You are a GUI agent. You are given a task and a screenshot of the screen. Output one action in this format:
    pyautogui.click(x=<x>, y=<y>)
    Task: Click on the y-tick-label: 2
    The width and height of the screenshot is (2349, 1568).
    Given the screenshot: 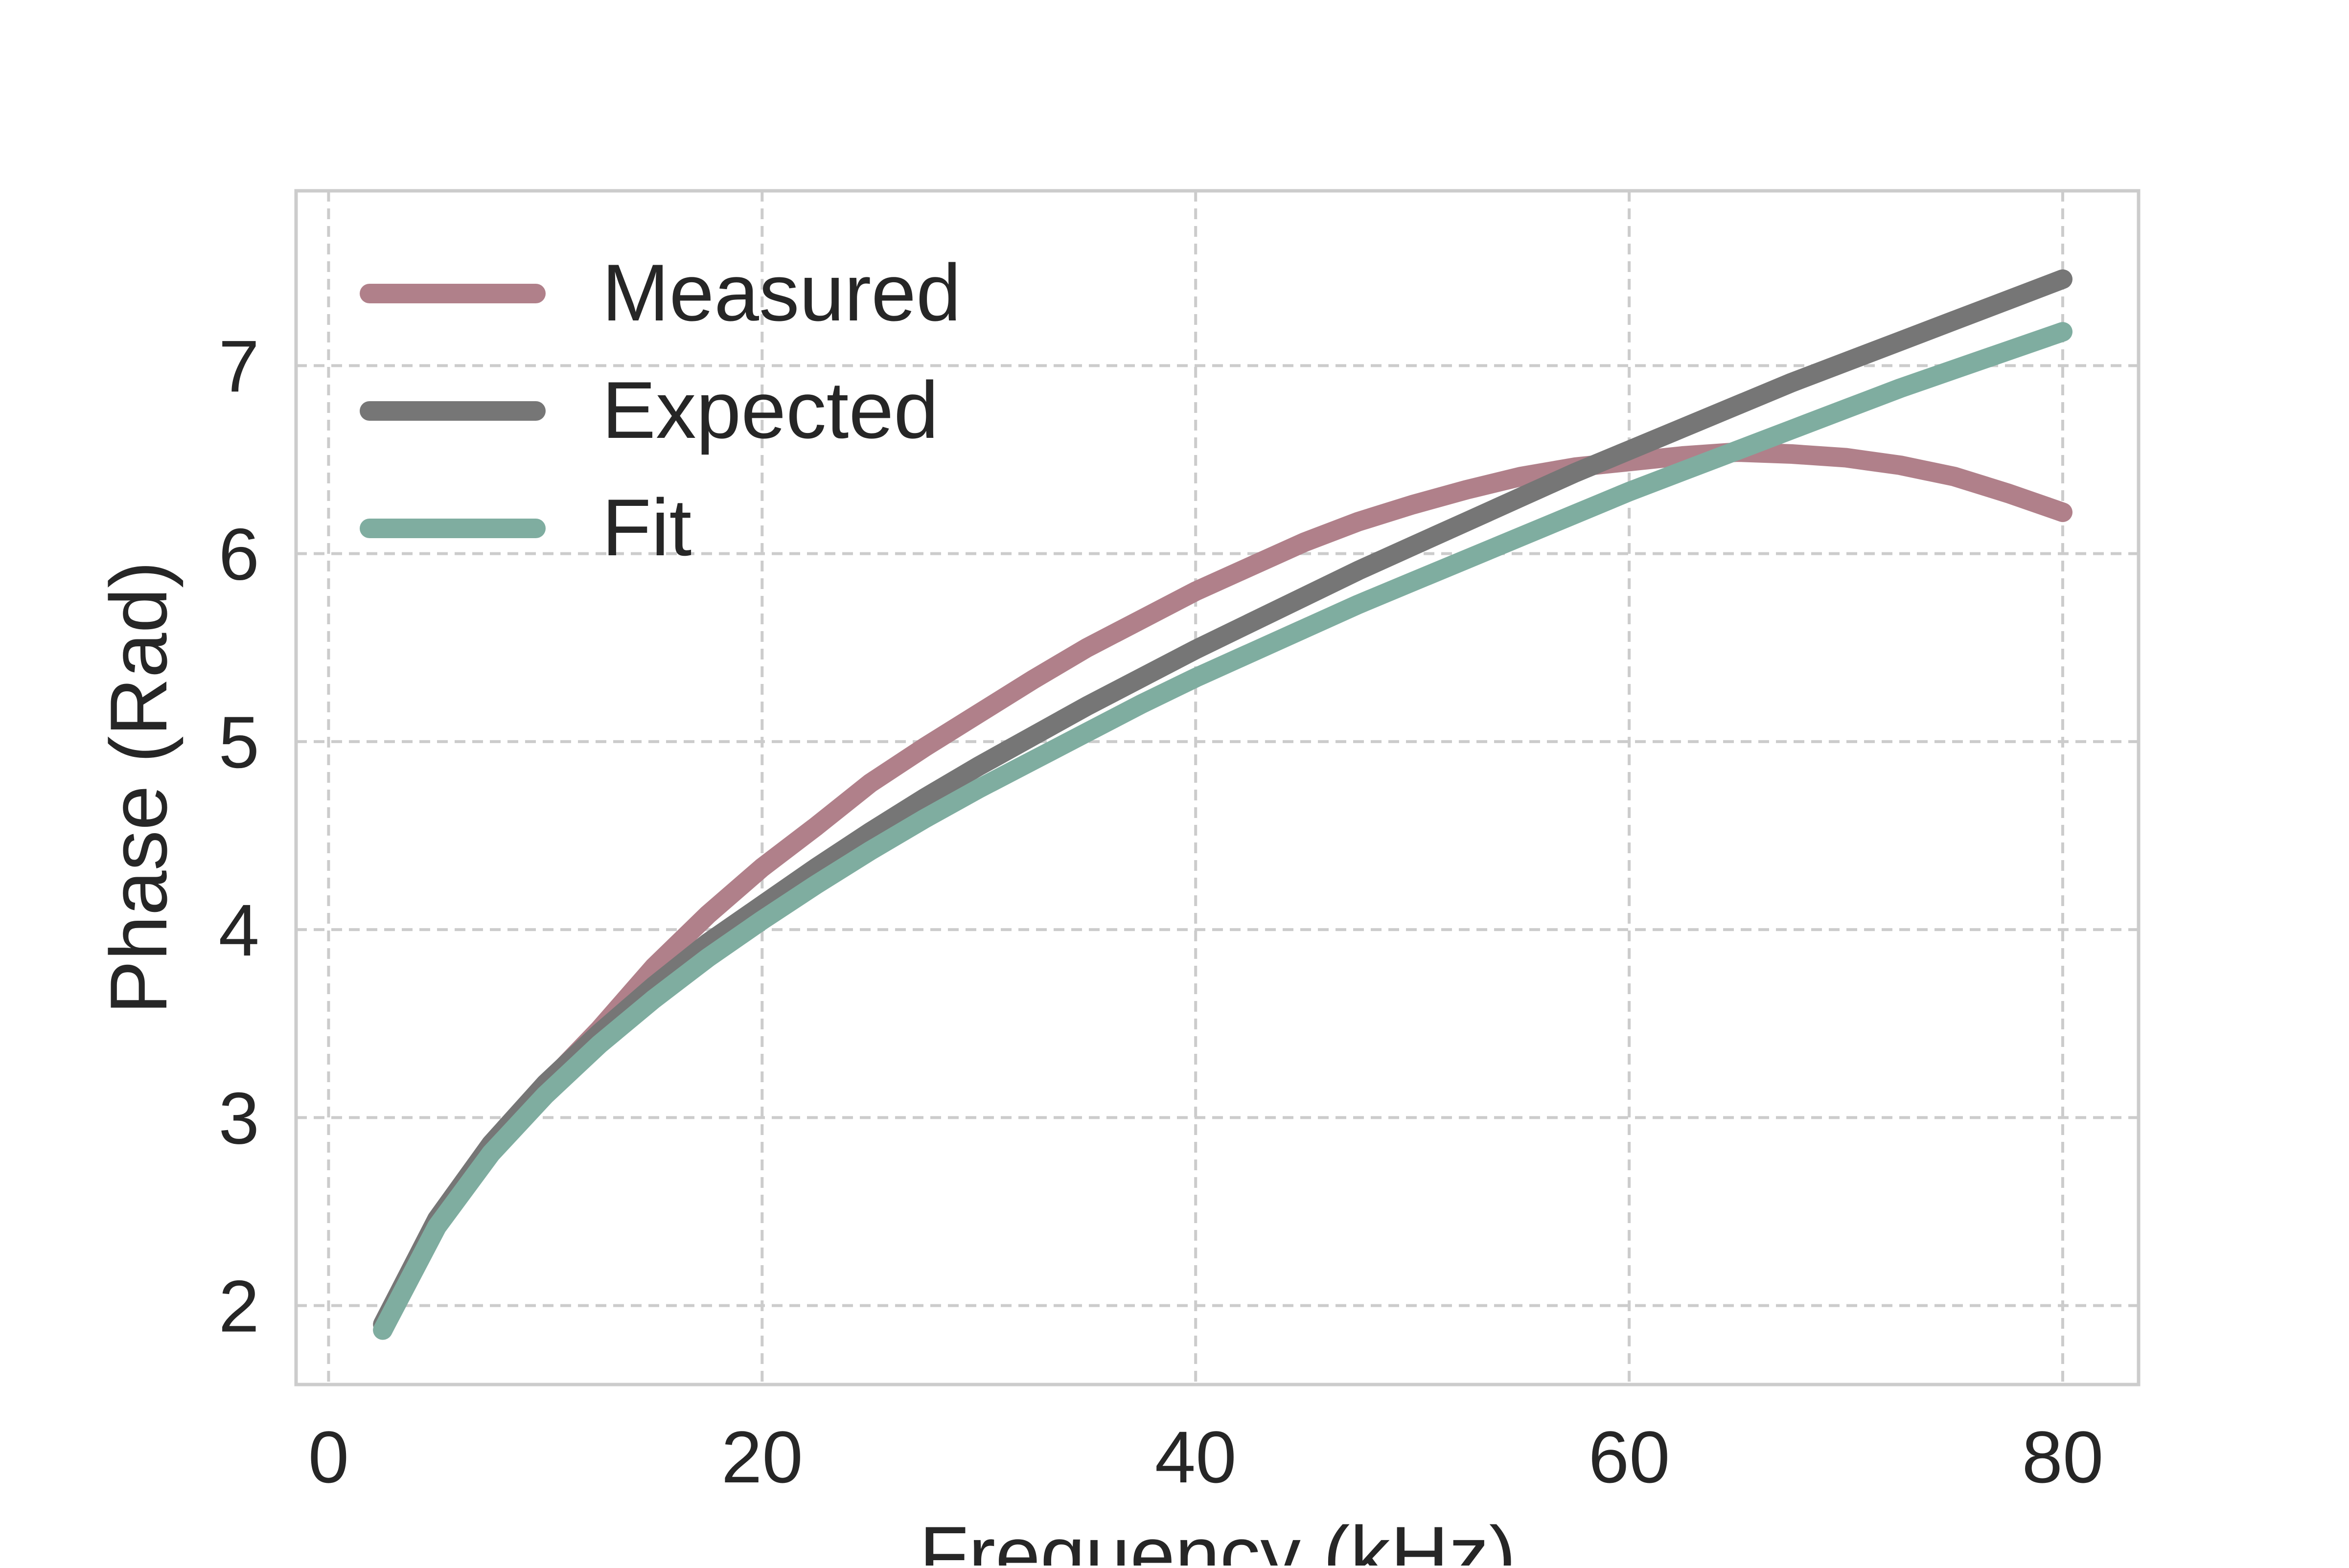 What is the action you would take?
    pyautogui.click(x=239, y=1306)
    